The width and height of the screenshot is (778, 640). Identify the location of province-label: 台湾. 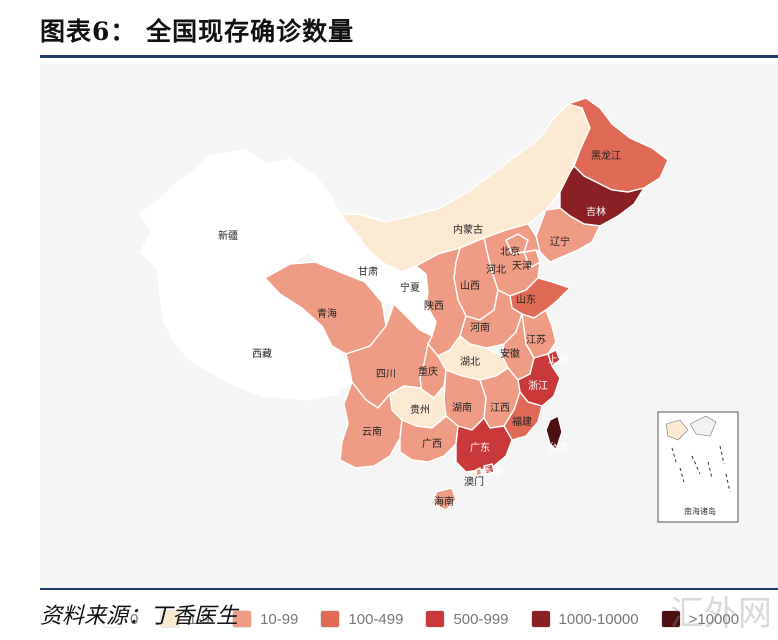
(558, 447).